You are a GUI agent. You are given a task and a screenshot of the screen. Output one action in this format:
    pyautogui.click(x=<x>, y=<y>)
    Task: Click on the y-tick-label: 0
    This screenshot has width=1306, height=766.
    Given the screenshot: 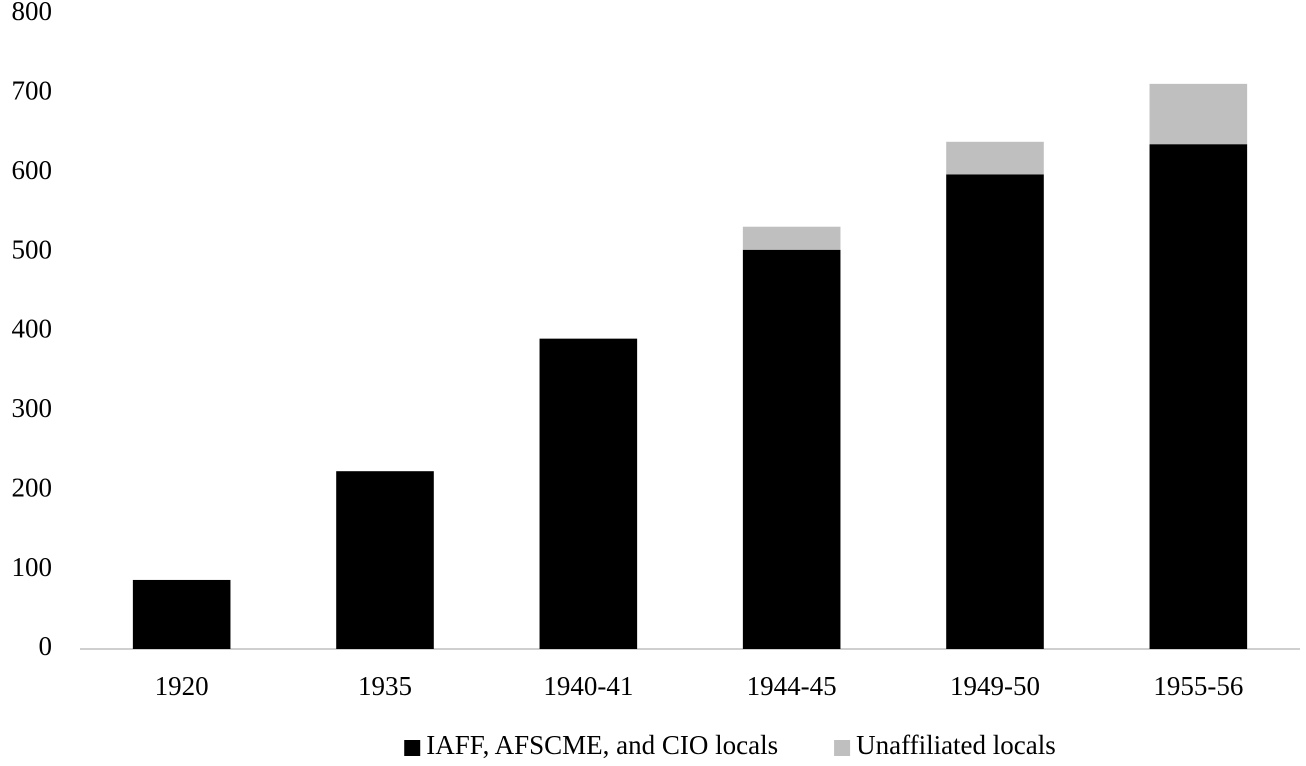 What is the action you would take?
    pyautogui.click(x=46, y=646)
    